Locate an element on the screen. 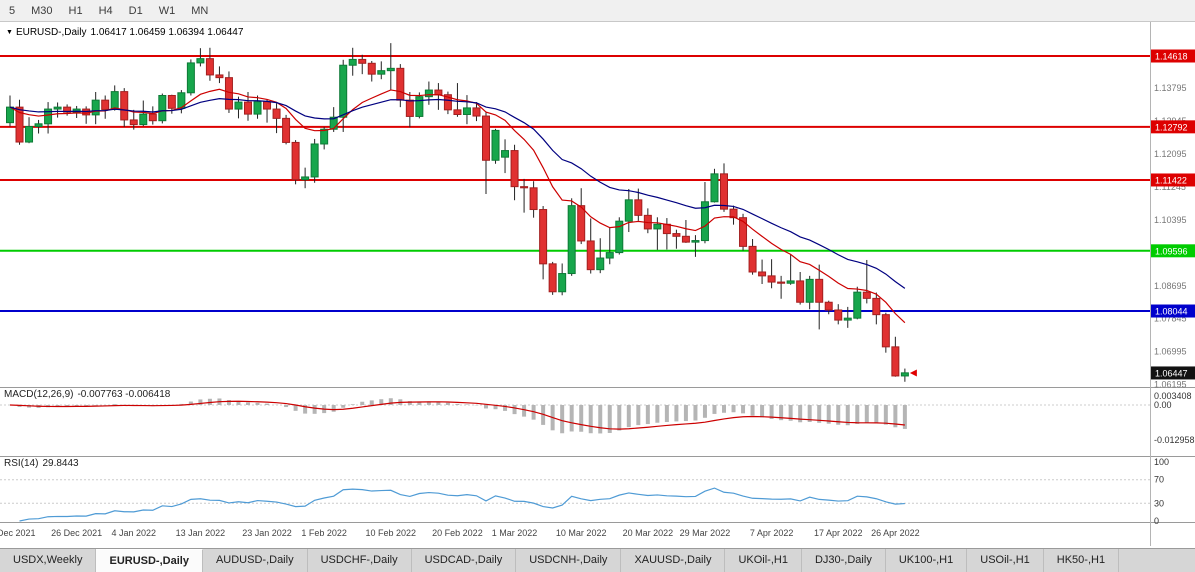 This screenshot has height=572, width=1195. svg-text: 1 Mar 2022 is located at coordinates (515, 533).